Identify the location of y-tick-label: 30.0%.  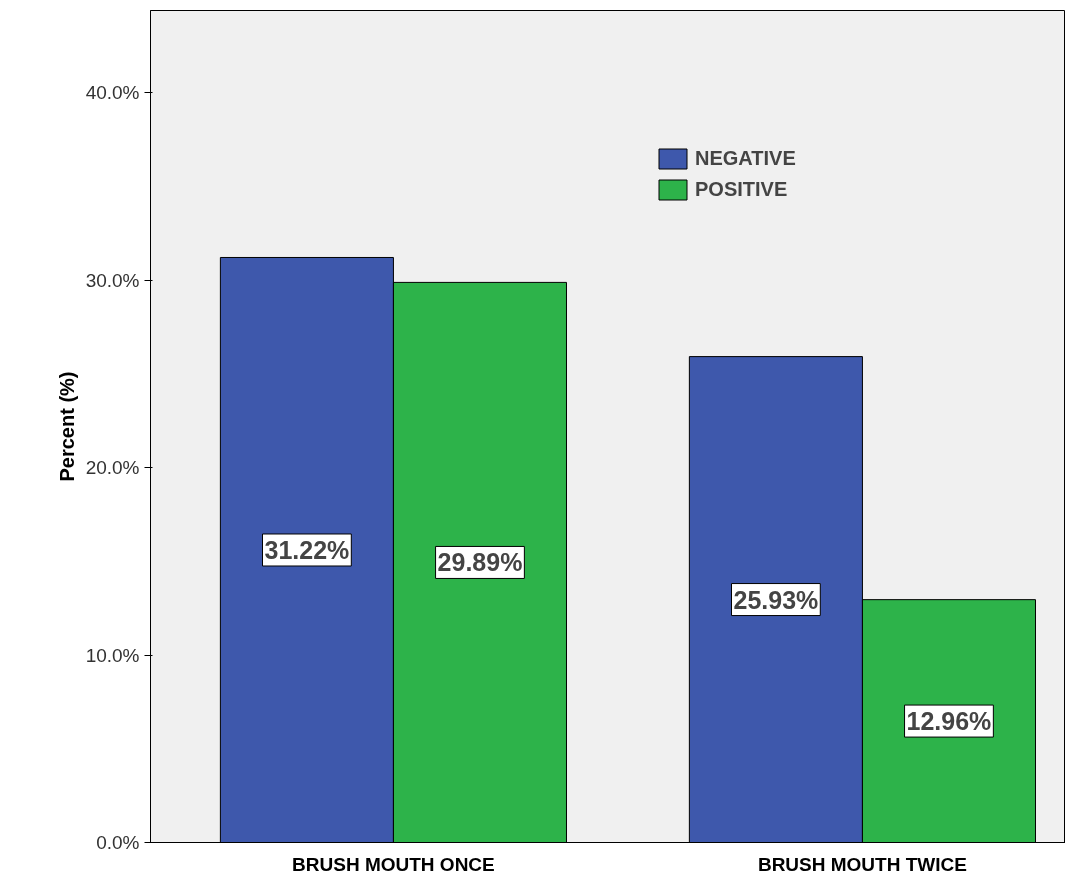
(112, 280).